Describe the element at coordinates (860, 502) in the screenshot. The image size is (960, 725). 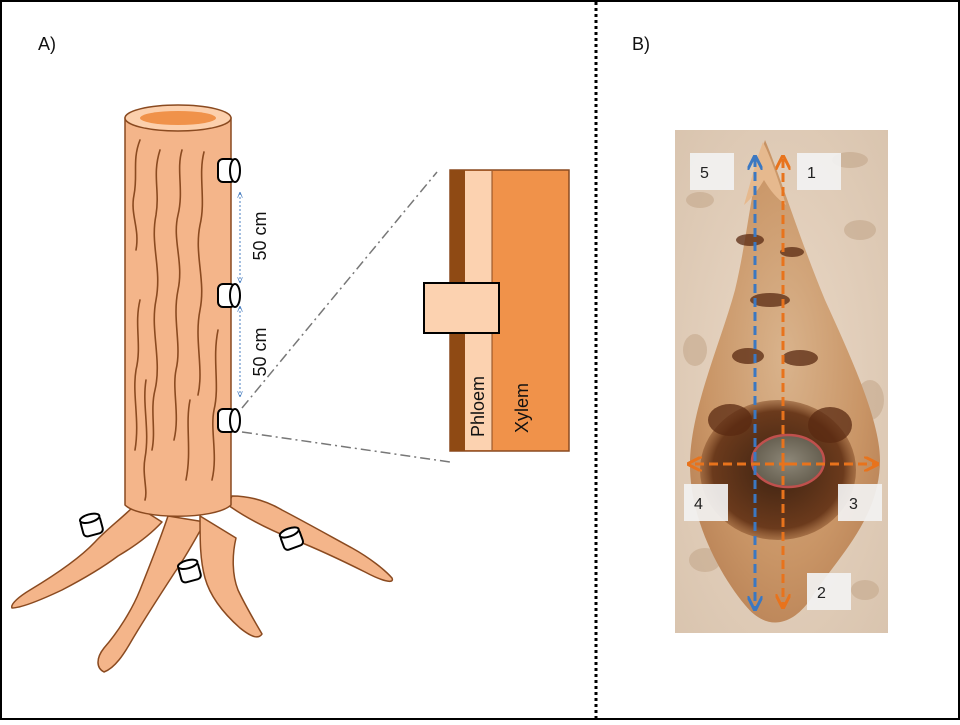
I see `direction-label-3: 3` at that location.